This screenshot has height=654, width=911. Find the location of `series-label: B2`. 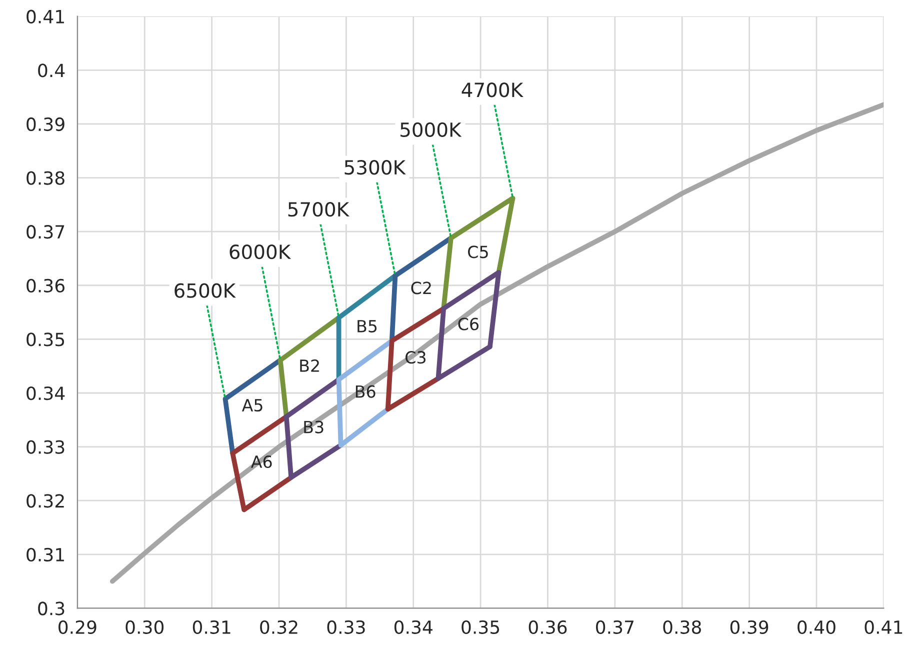

series-label: B2 is located at coordinates (309, 365).